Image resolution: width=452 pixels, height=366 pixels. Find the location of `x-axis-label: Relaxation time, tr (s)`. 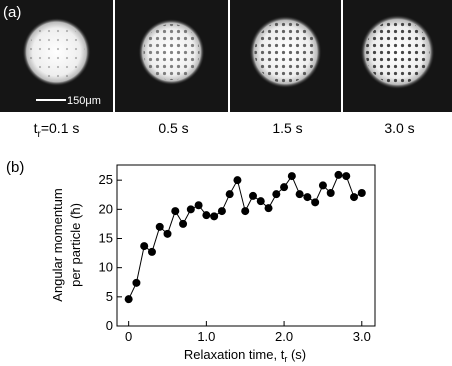

x-axis-label: Relaxation time, tr (s) is located at coordinates (245, 355).